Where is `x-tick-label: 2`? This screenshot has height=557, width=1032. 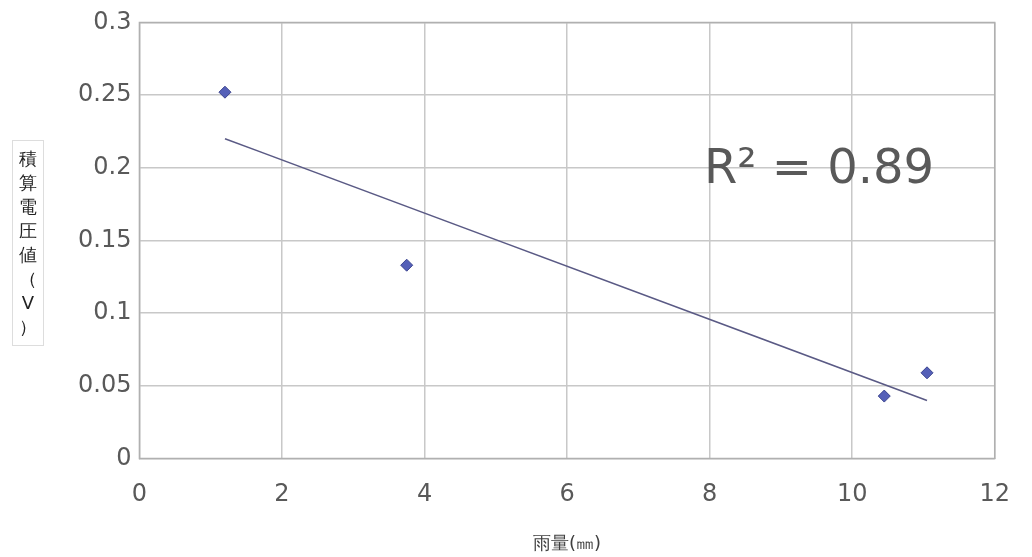
x-tick-label: 2 is located at coordinates (282, 493).